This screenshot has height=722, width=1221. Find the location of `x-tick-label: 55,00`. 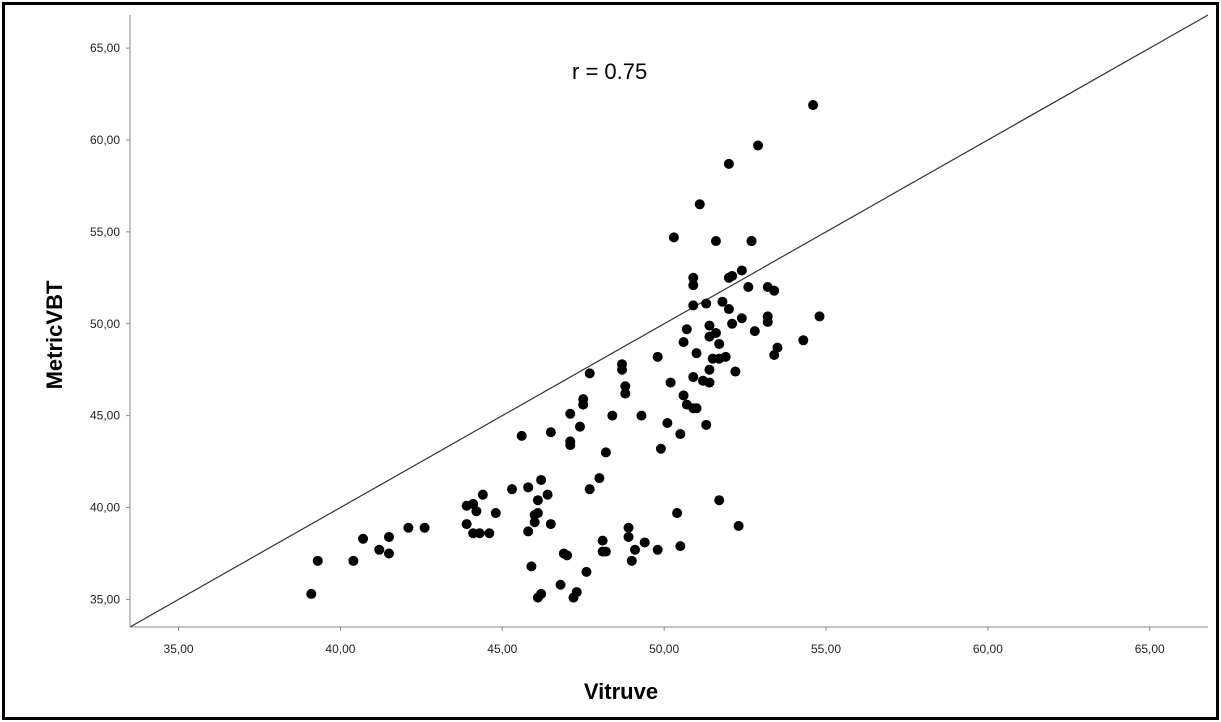

x-tick-label: 55,00 is located at coordinates (826, 649).